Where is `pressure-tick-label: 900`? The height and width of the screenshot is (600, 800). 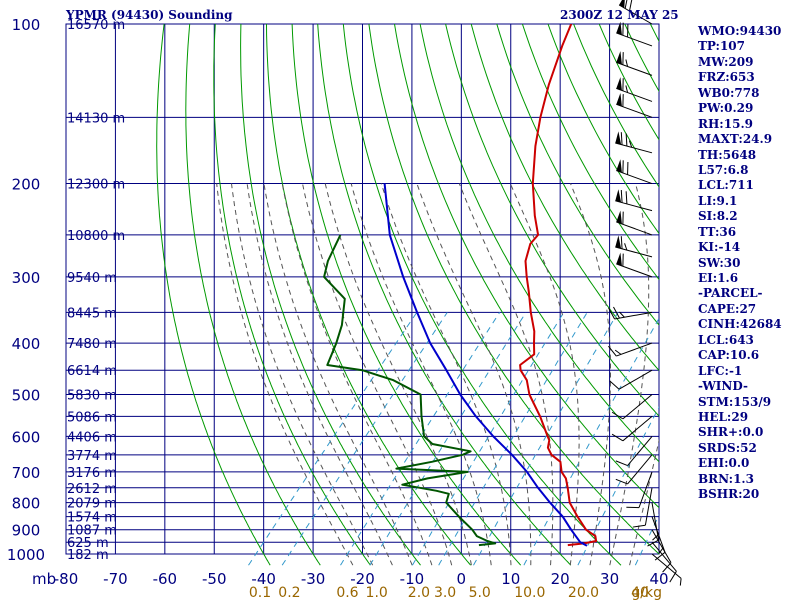
pressure-tick-label: 900 is located at coordinates (26, 531).